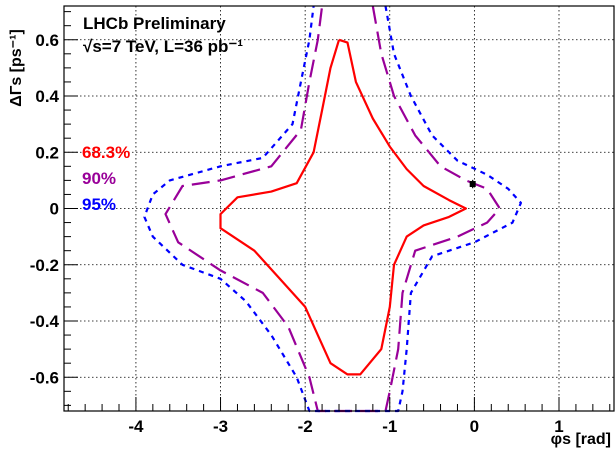 Image resolution: width=616 pixels, height=453 pixels. What do you see at coordinates (47, 40) in the screenshot?
I see `y-tick-label: 0.6` at bounding box center [47, 40].